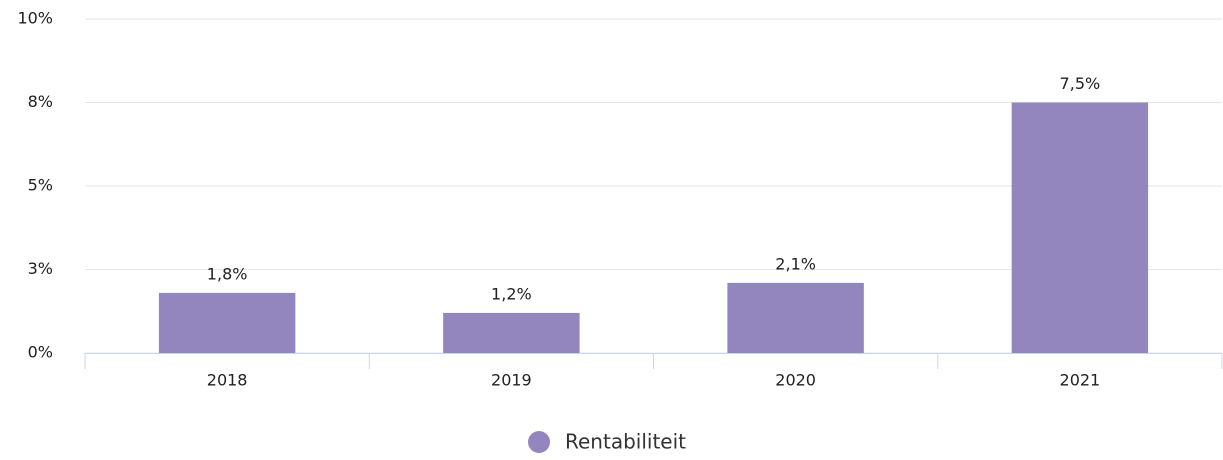 Image resolution: width=1223 pixels, height=460 pixels. What do you see at coordinates (227, 273) in the screenshot?
I see `data-label: 1,8%` at bounding box center [227, 273].